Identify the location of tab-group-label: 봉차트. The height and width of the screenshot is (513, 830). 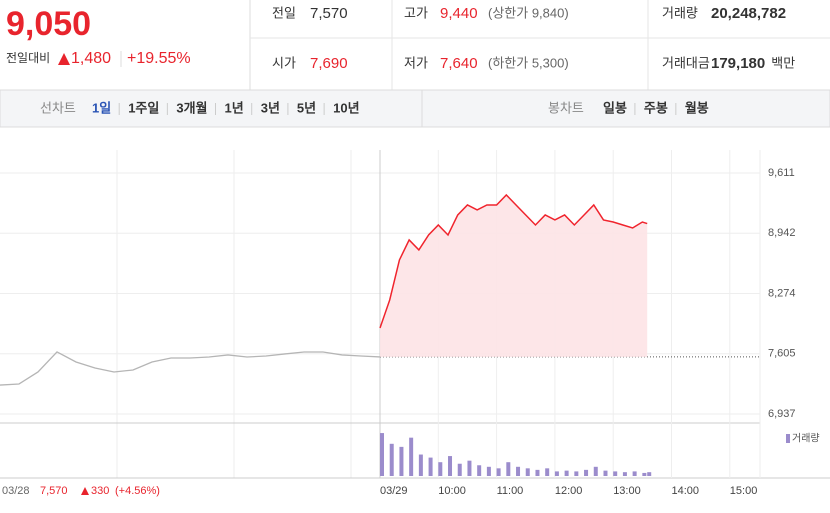
(566, 107).